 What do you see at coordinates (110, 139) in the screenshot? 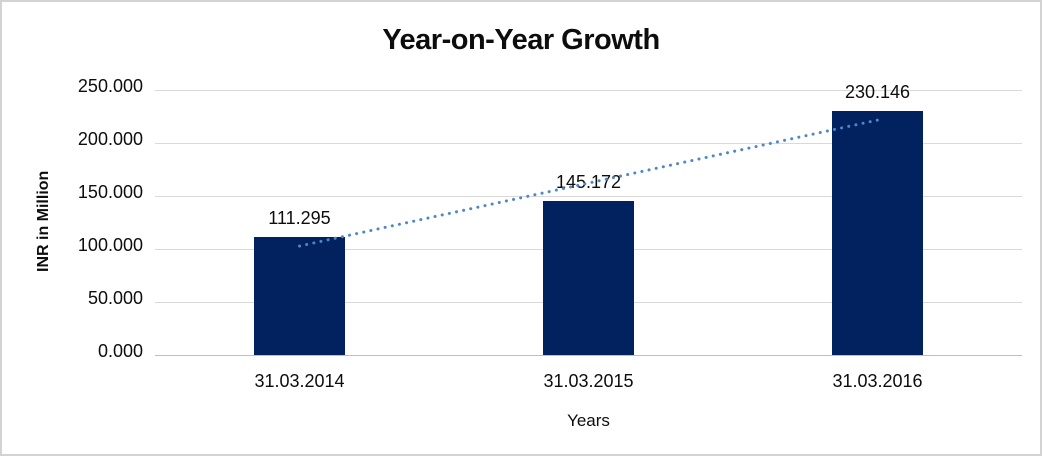
I see `y-tick-label: 200.000` at bounding box center [110, 139].